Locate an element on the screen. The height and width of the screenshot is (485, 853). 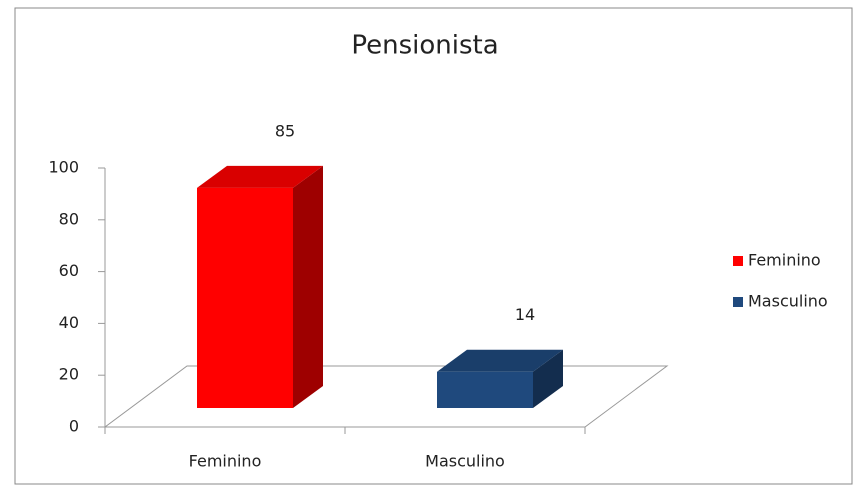
legend-label: Feminino is located at coordinates (784, 260).